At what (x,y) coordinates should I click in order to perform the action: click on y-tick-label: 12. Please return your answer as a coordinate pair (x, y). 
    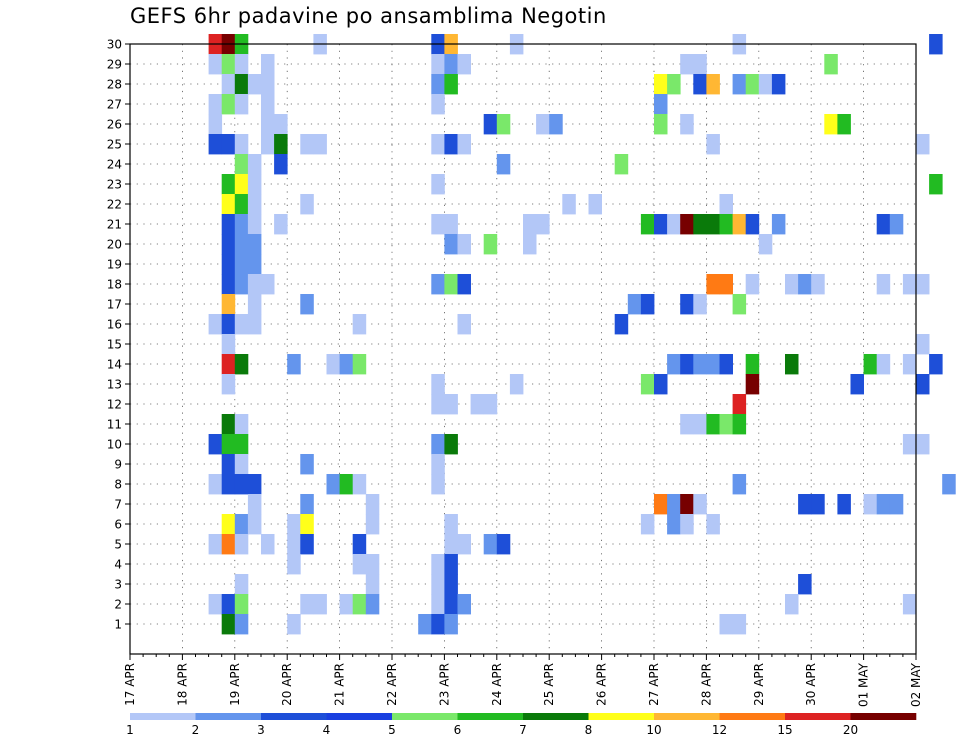
    Looking at the image, I should click on (114, 405).